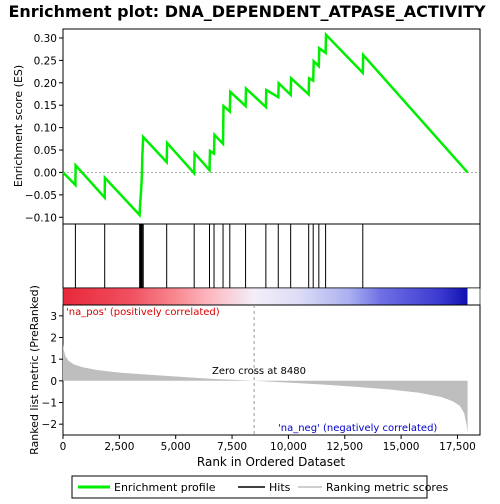  Describe the element at coordinates (45, 61) in the screenshot. I see `es-y-tick-label: 0.25` at that location.